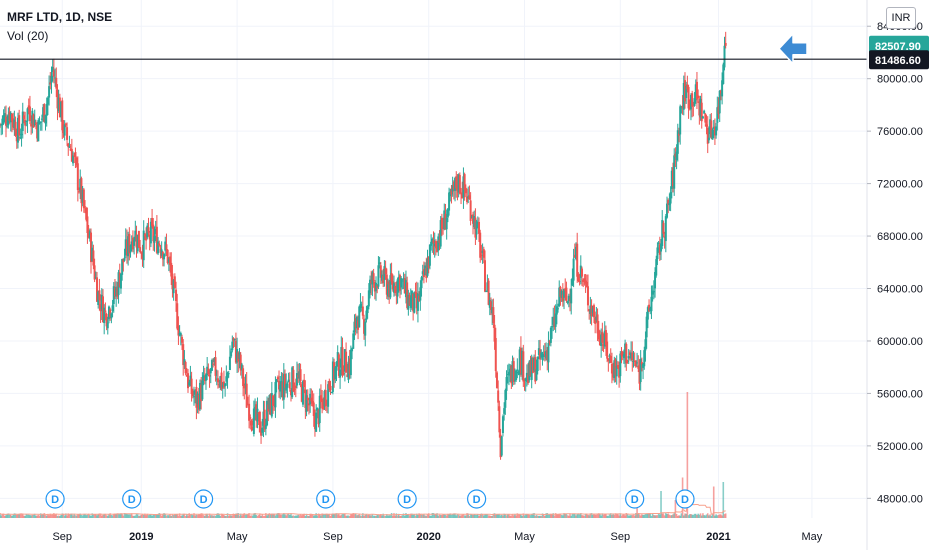 Image resolution: width=932 pixels, height=550 pixels. I want to click on currency-button: INR, so click(901, 18).